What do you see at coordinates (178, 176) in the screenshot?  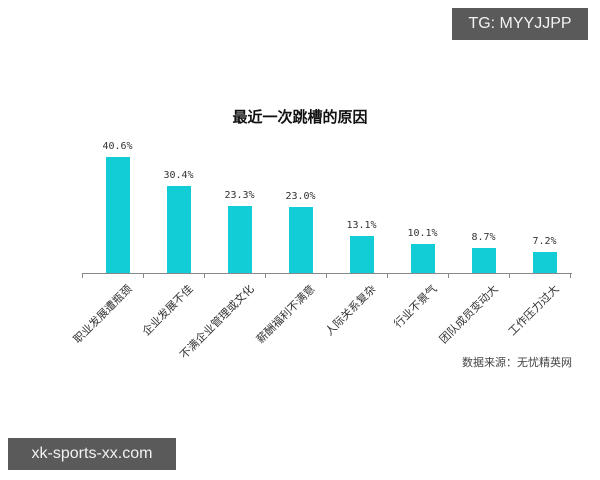 I see `bar-value-label: 30.4%` at bounding box center [178, 176].